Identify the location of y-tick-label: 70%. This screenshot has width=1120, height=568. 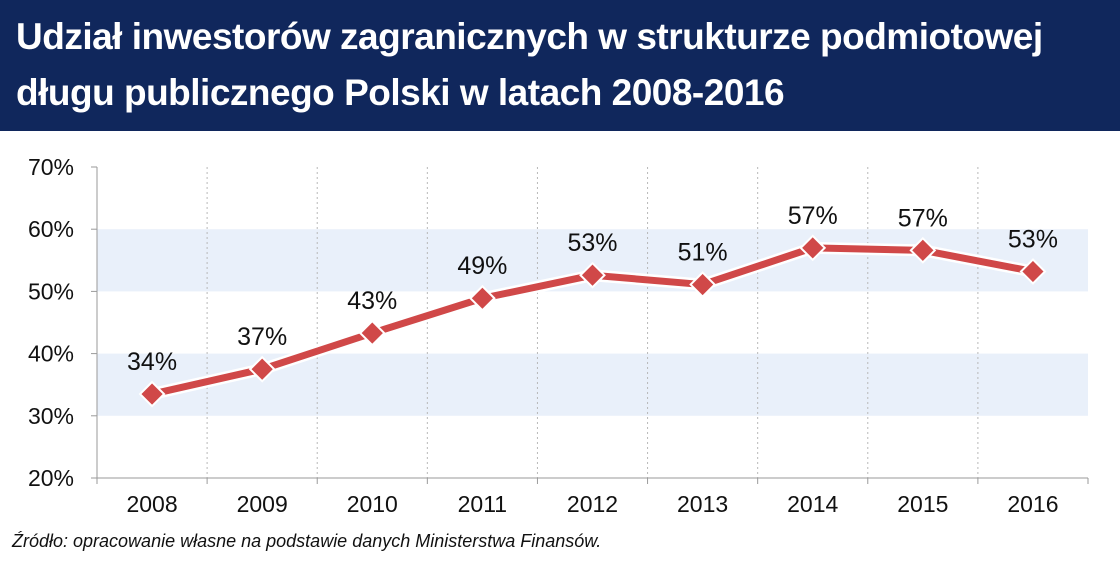
(51, 167).